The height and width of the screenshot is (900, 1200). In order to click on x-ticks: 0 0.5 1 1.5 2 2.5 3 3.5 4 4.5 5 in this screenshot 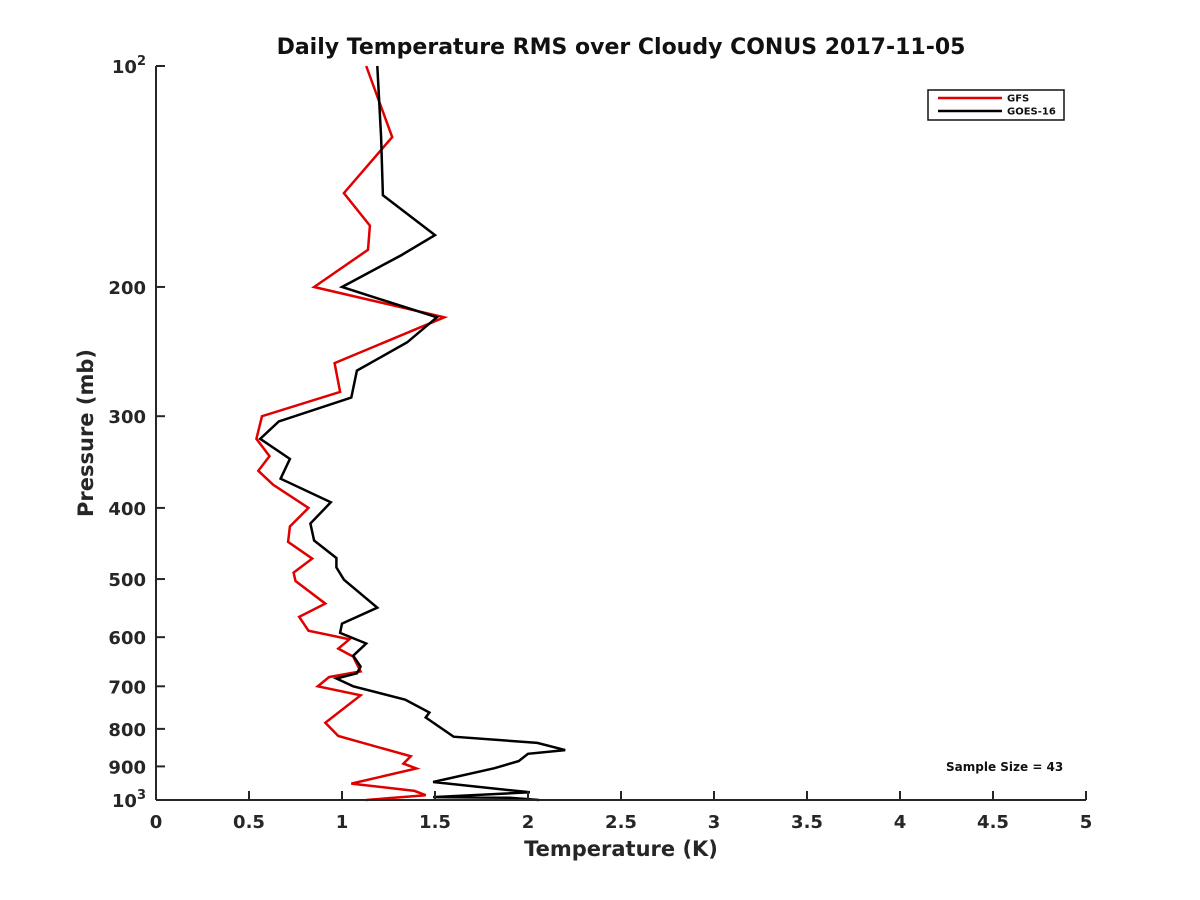, I will do `click(621, 812)`.